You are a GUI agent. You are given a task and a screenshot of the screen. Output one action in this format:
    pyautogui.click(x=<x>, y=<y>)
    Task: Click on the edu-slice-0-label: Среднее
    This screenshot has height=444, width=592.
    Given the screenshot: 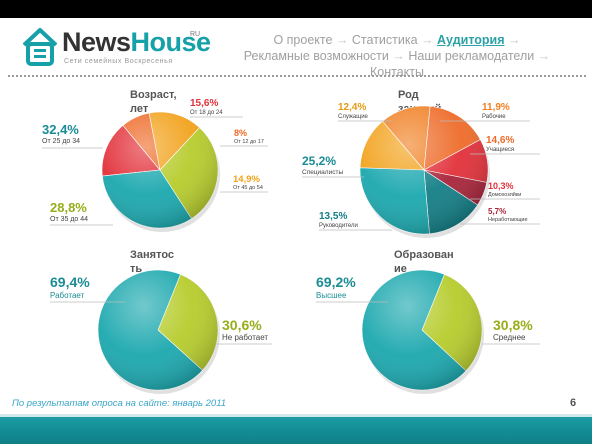 What is the action you would take?
    pyautogui.click(x=509, y=337)
    